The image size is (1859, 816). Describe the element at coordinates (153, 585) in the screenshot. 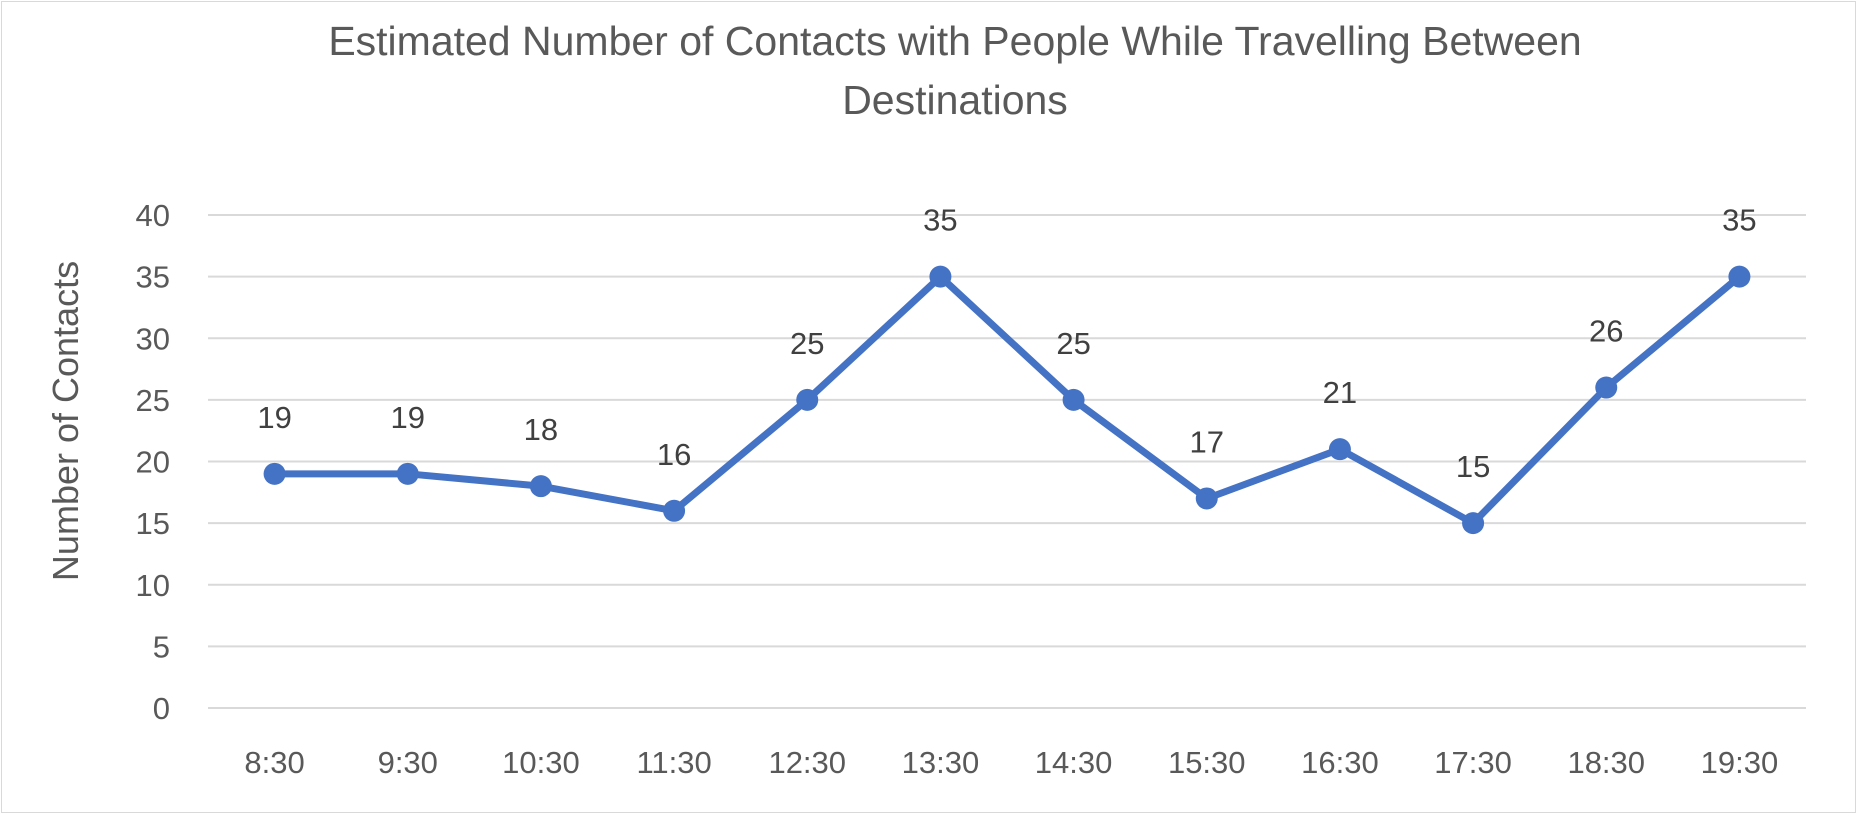

I see `y-tick-label: 10` at that location.